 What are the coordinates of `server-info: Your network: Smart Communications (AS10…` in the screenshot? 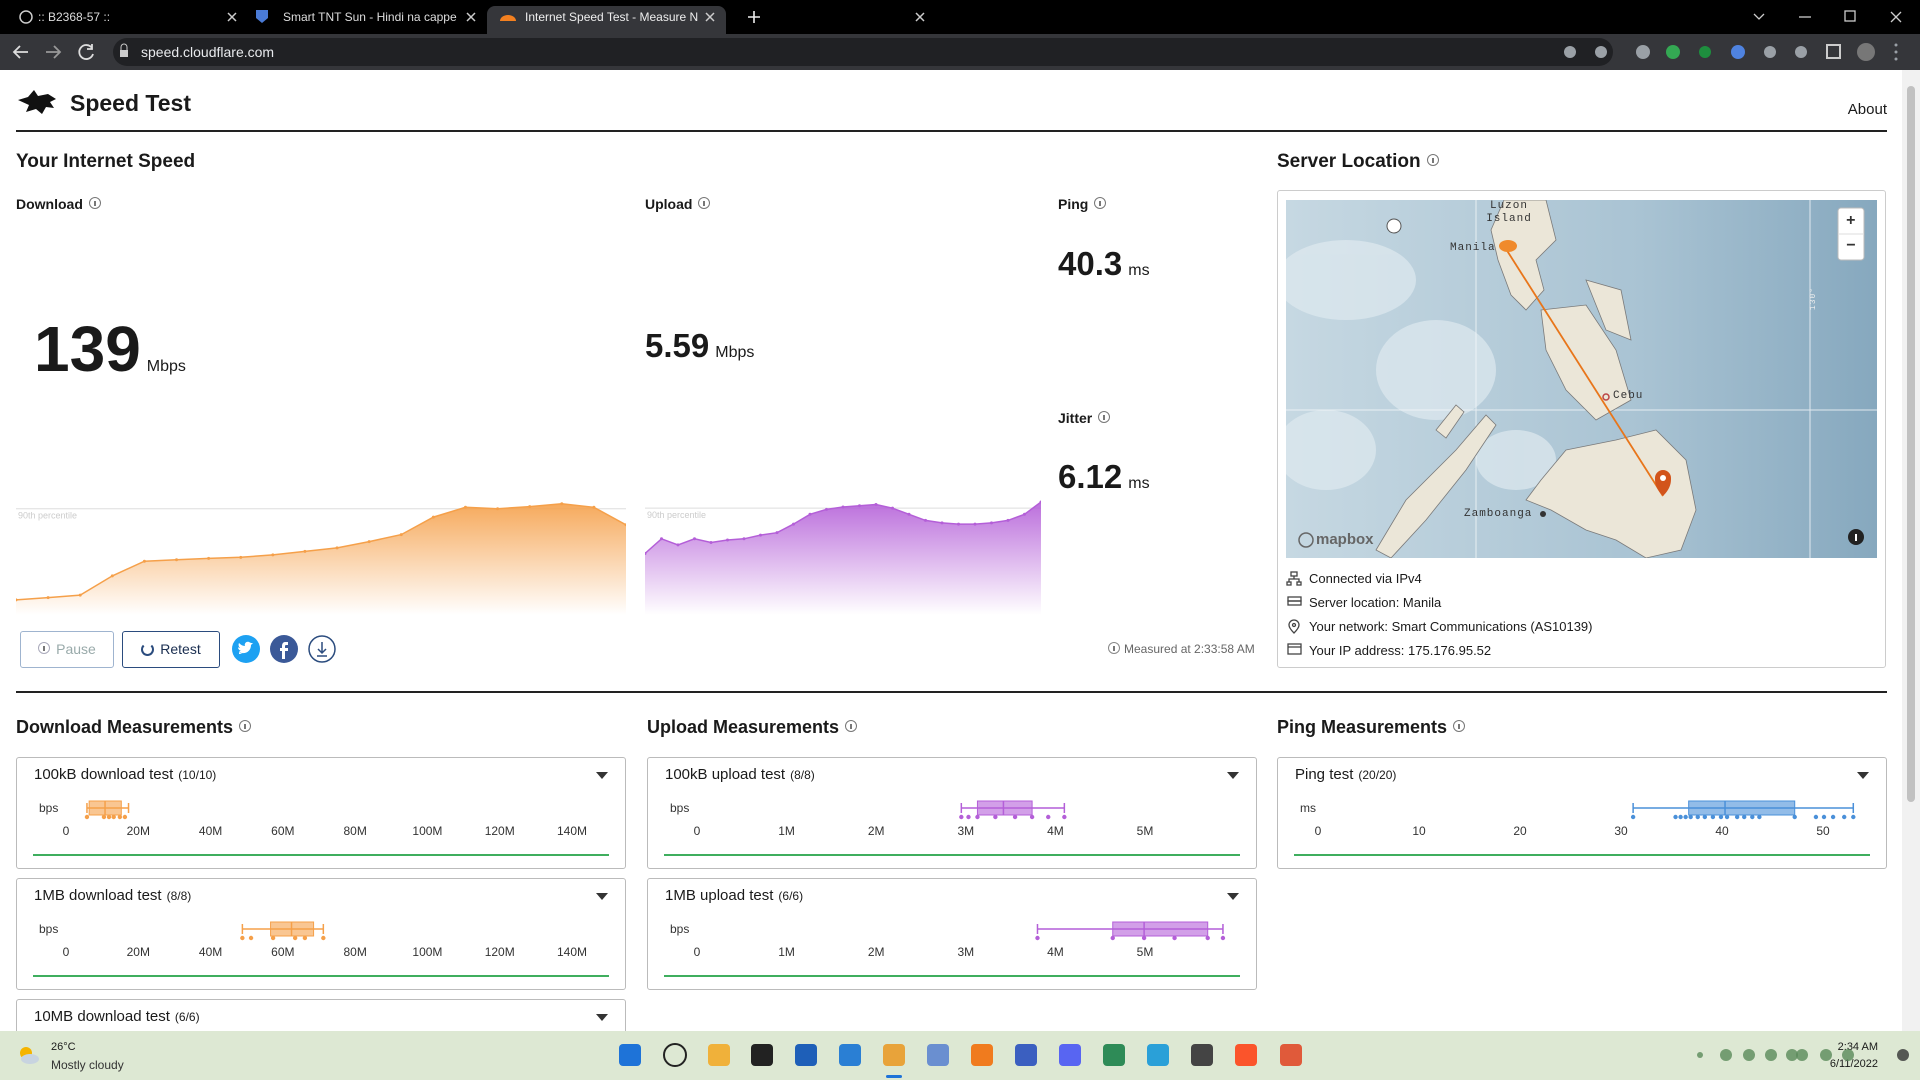 It's located at (1451, 626).